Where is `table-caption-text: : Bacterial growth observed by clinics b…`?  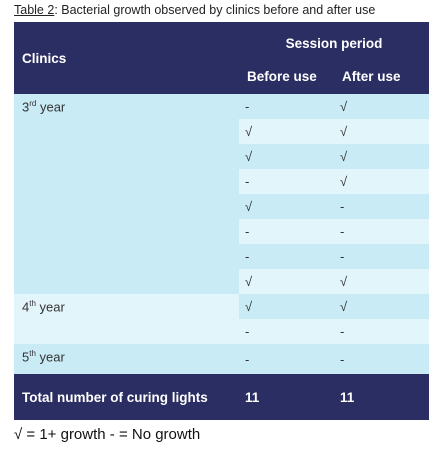 table-caption-text: : Bacterial growth observed by clinics b… is located at coordinates (215, 10).